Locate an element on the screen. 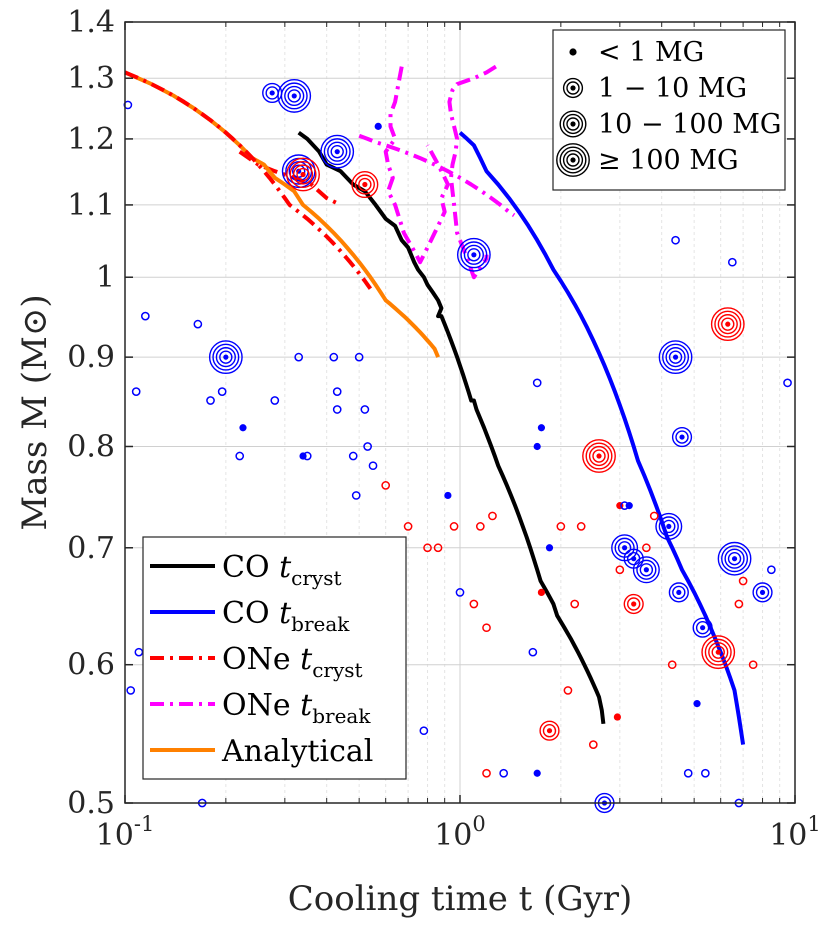  y-tick-label: 1.3 is located at coordinates (91, 78).